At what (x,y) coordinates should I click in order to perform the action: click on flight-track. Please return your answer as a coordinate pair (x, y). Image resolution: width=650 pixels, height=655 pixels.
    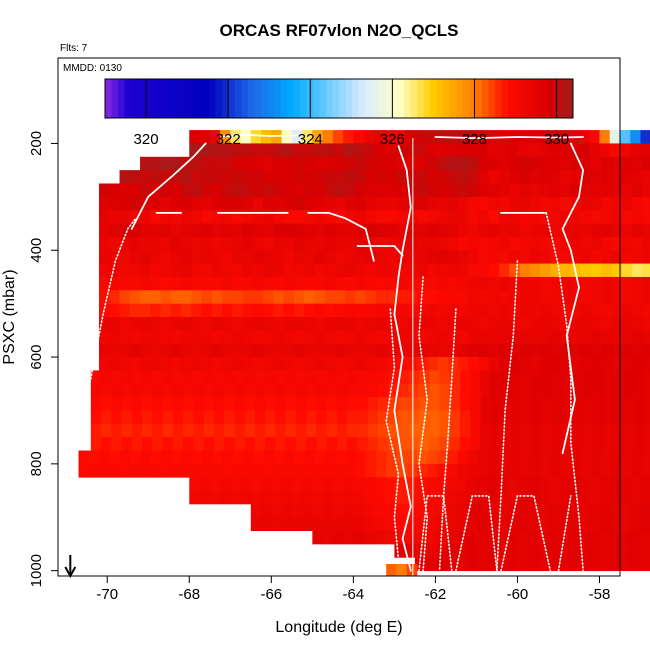
    Looking at the image, I should click on (435, 533).